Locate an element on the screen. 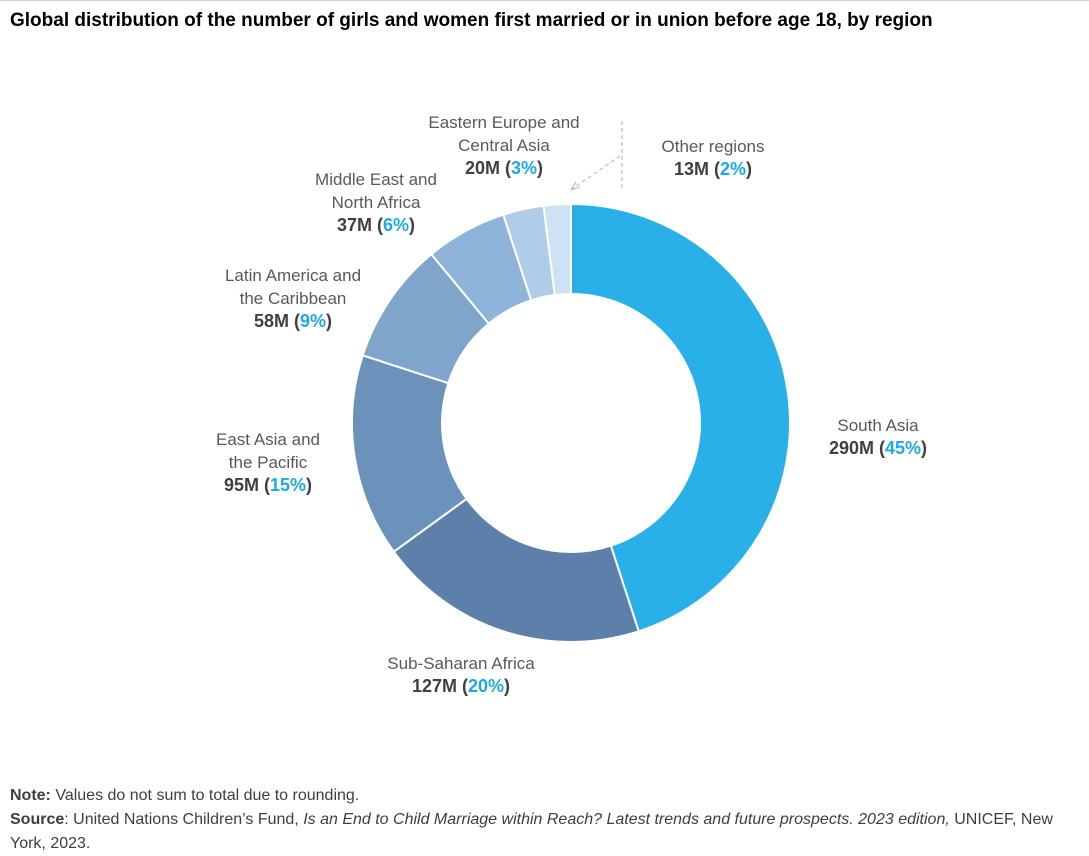 This screenshot has width=1089, height=856. label-eastern-europe-central-asia: Eastern Europe and Central Asia 20M (3%) is located at coordinates (504, 145).